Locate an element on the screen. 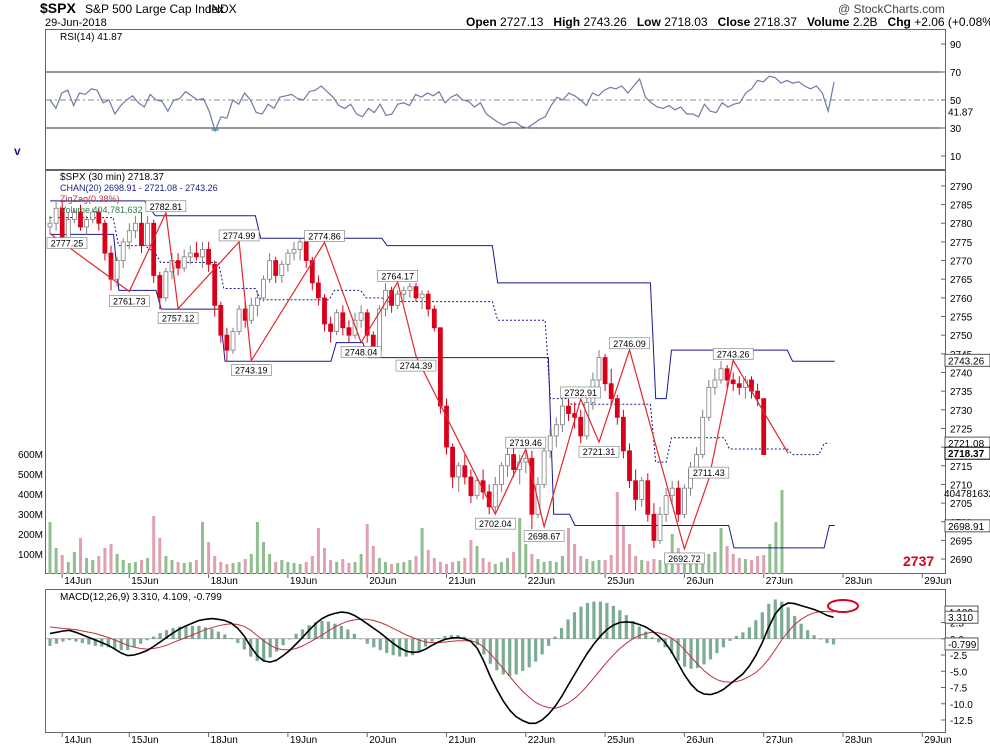 This screenshot has width=990, height=744. x-tick-label: 22Jun is located at coordinates (541, 739).